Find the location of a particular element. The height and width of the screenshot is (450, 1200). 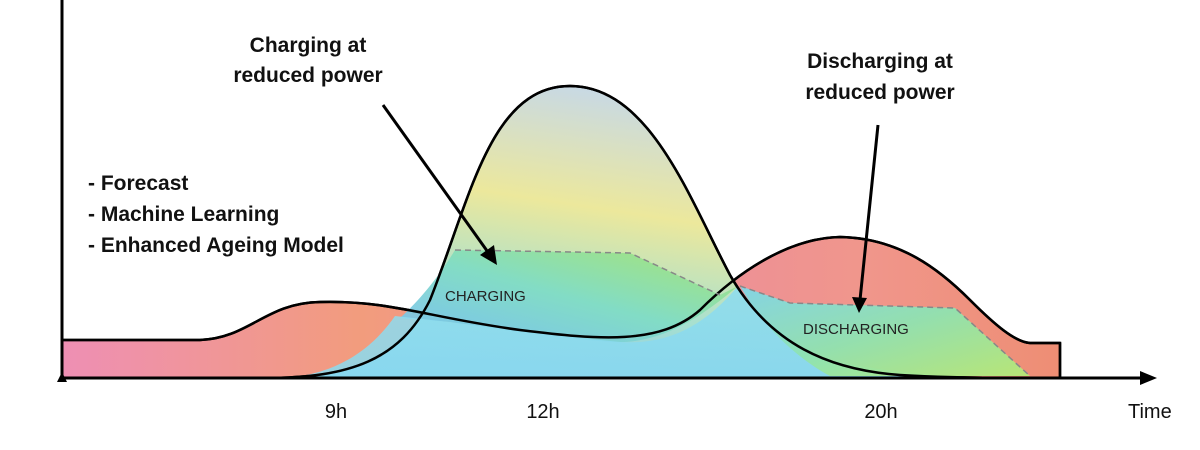

charging-region-label: CHARGING is located at coordinates (485, 296).